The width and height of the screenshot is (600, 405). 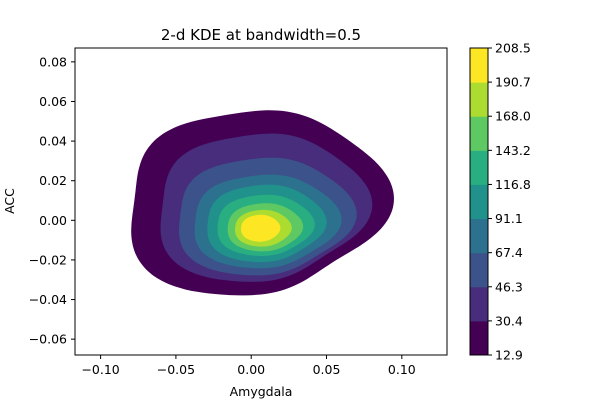 What do you see at coordinates (48, 259) in the screenshot?
I see `y-tick-label: −0.02` at bounding box center [48, 259].